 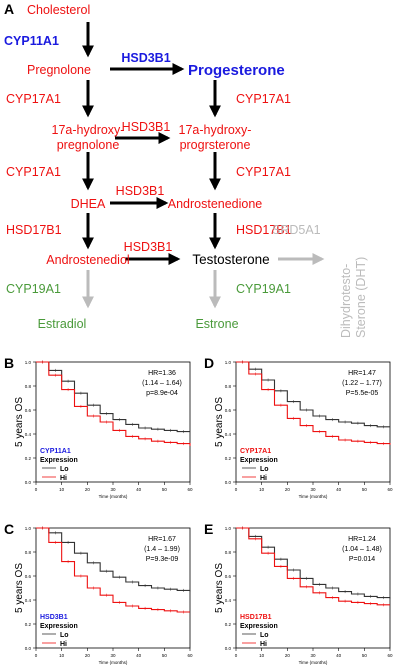 What do you see at coordinates (215, 145) in the screenshot?
I see `node-hydroxy-progesterone-2: progrsterone` at bounding box center [215, 145].